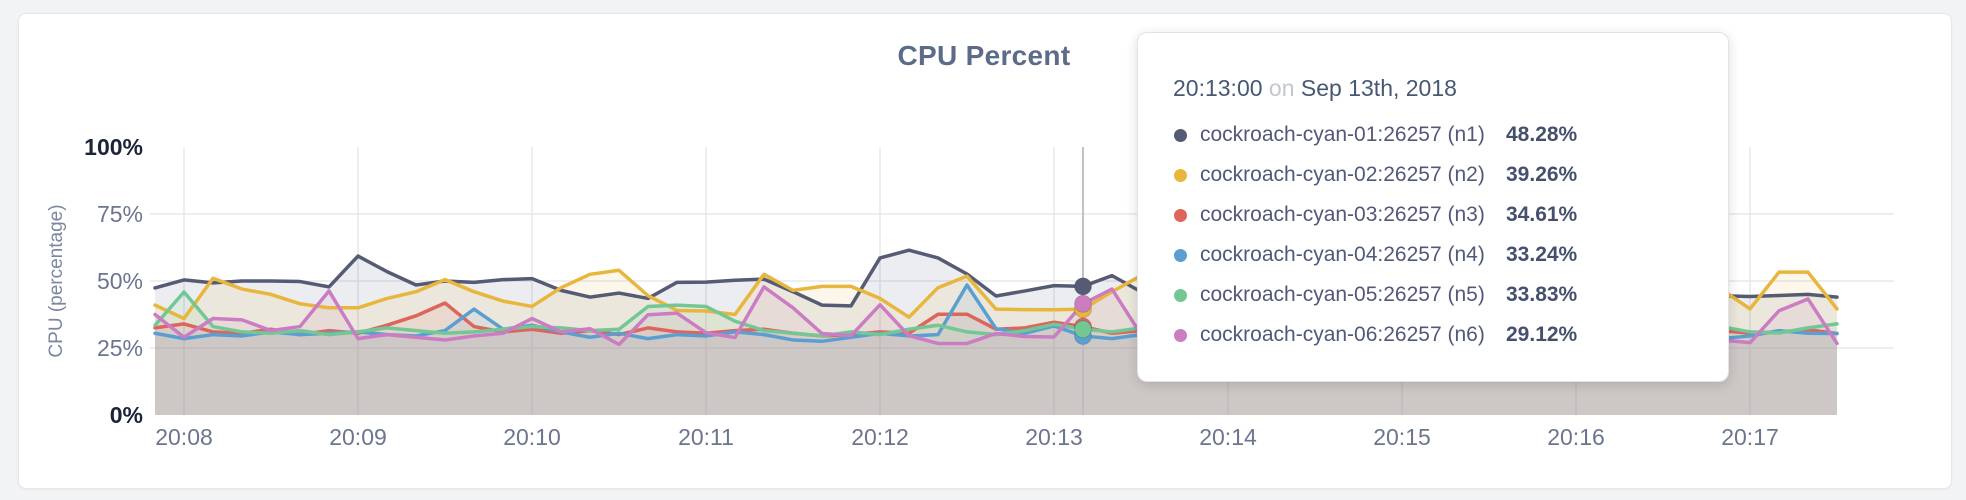 The image size is (1966, 500). I want to click on tooltip-on-word: on, so click(1281, 88).